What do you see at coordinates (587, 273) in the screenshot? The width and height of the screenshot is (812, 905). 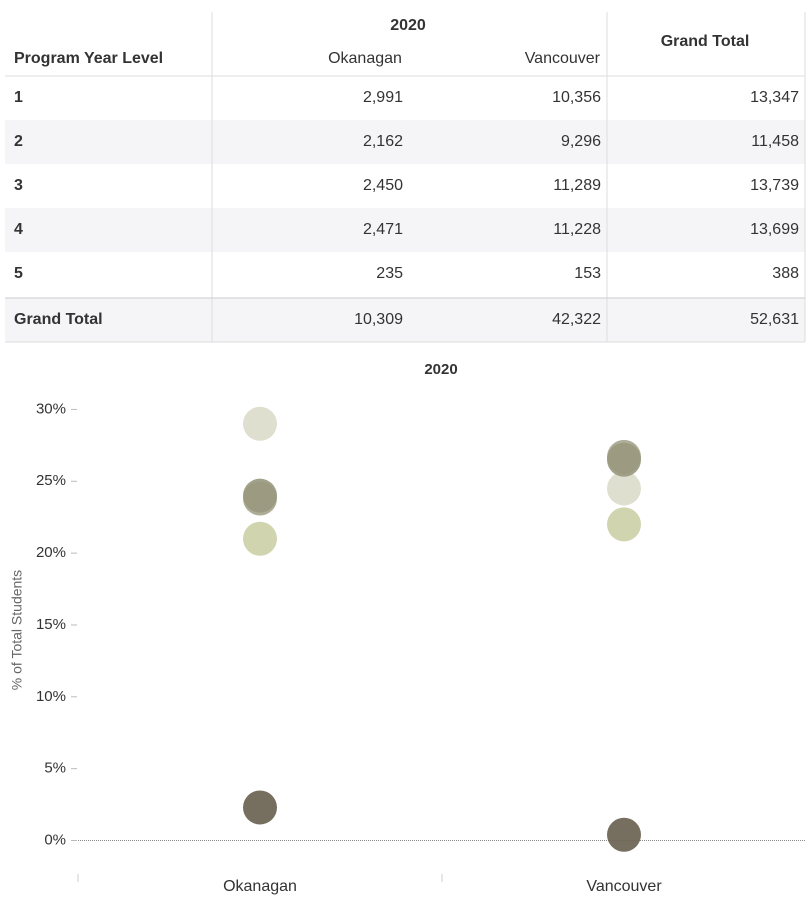 I see `cell: 153` at bounding box center [587, 273].